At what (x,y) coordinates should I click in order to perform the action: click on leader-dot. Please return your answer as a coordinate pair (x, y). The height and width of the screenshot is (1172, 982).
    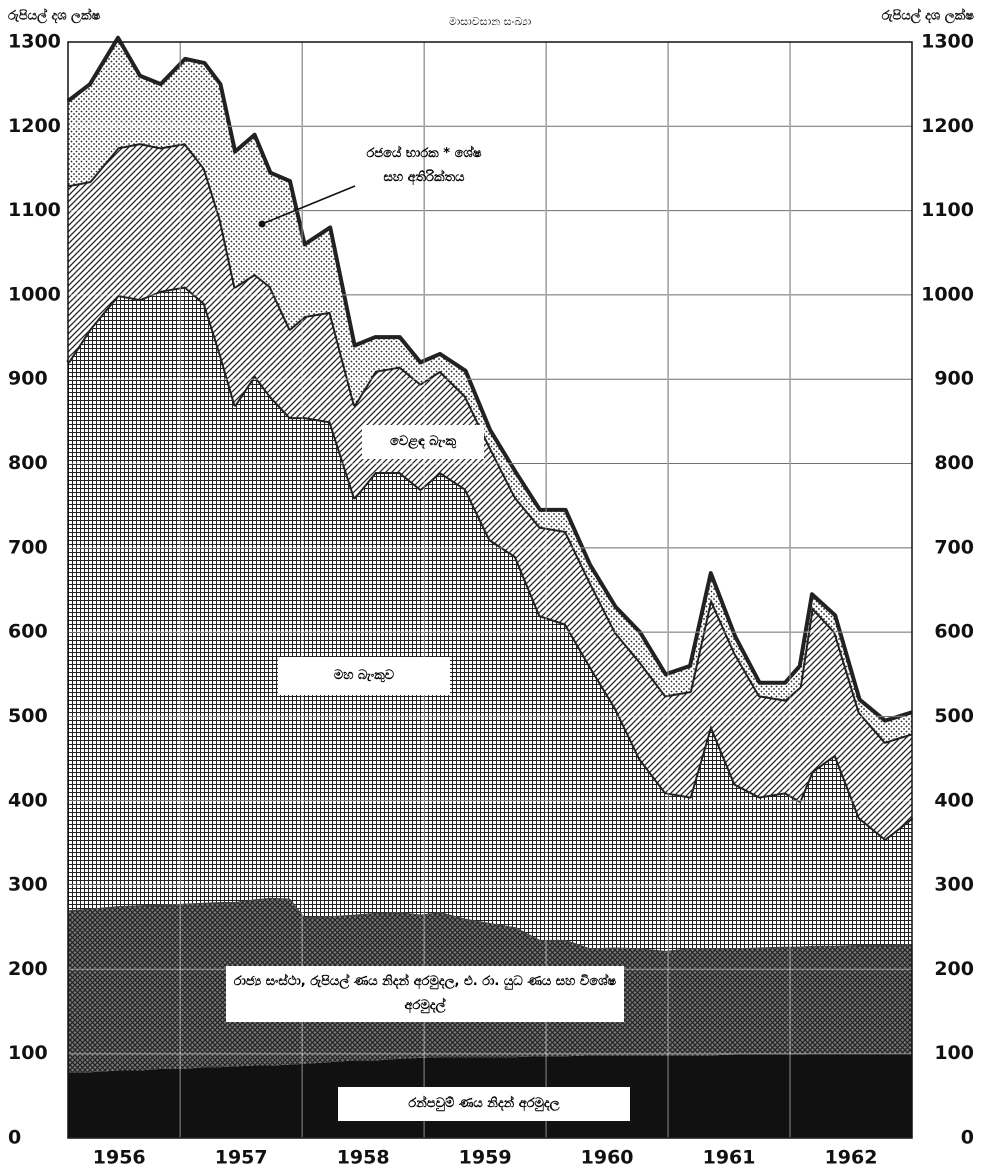
    Looking at the image, I should click on (262, 224).